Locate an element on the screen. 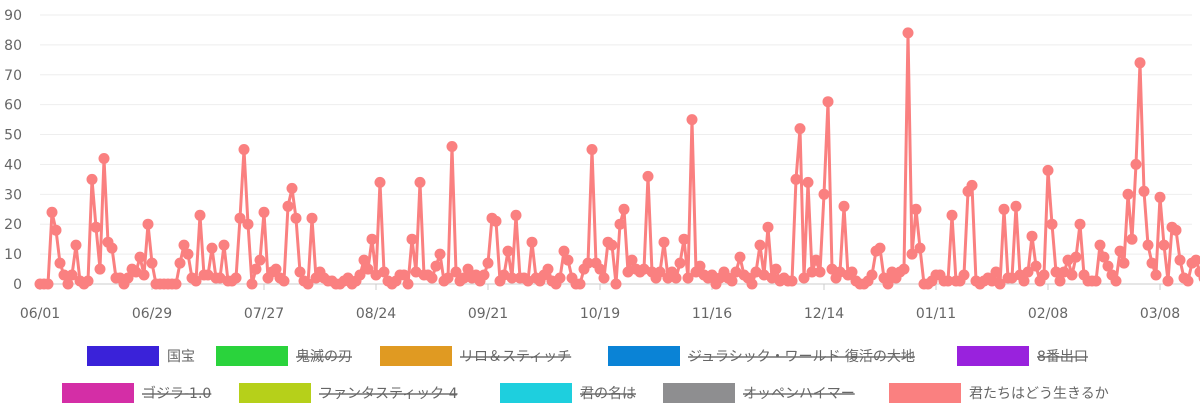 The image size is (1200, 418). legend-item: 国宝 is located at coordinates (141, 356).